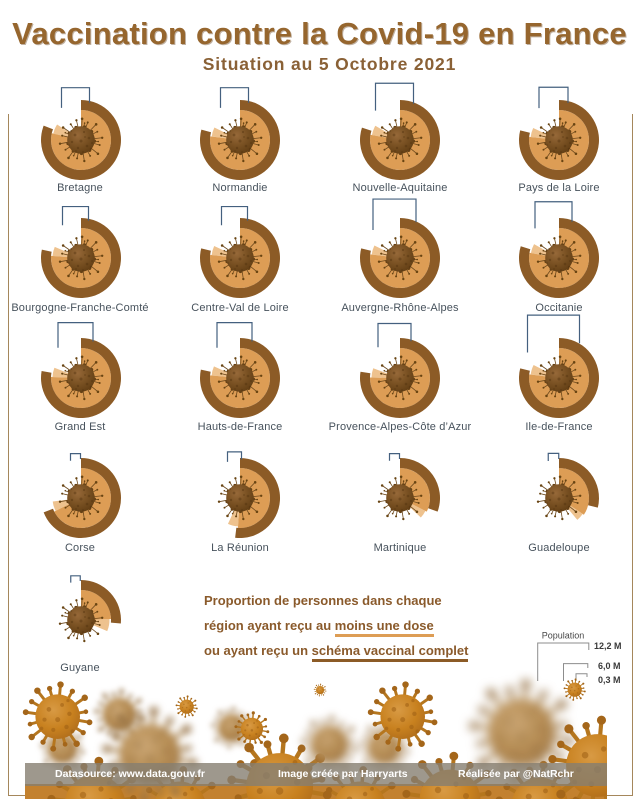 Image resolution: width=639 pixels, height=799 pixels. What do you see at coordinates (609, 680) in the screenshot?
I see `svg-text: 0,3 M` at bounding box center [609, 680].